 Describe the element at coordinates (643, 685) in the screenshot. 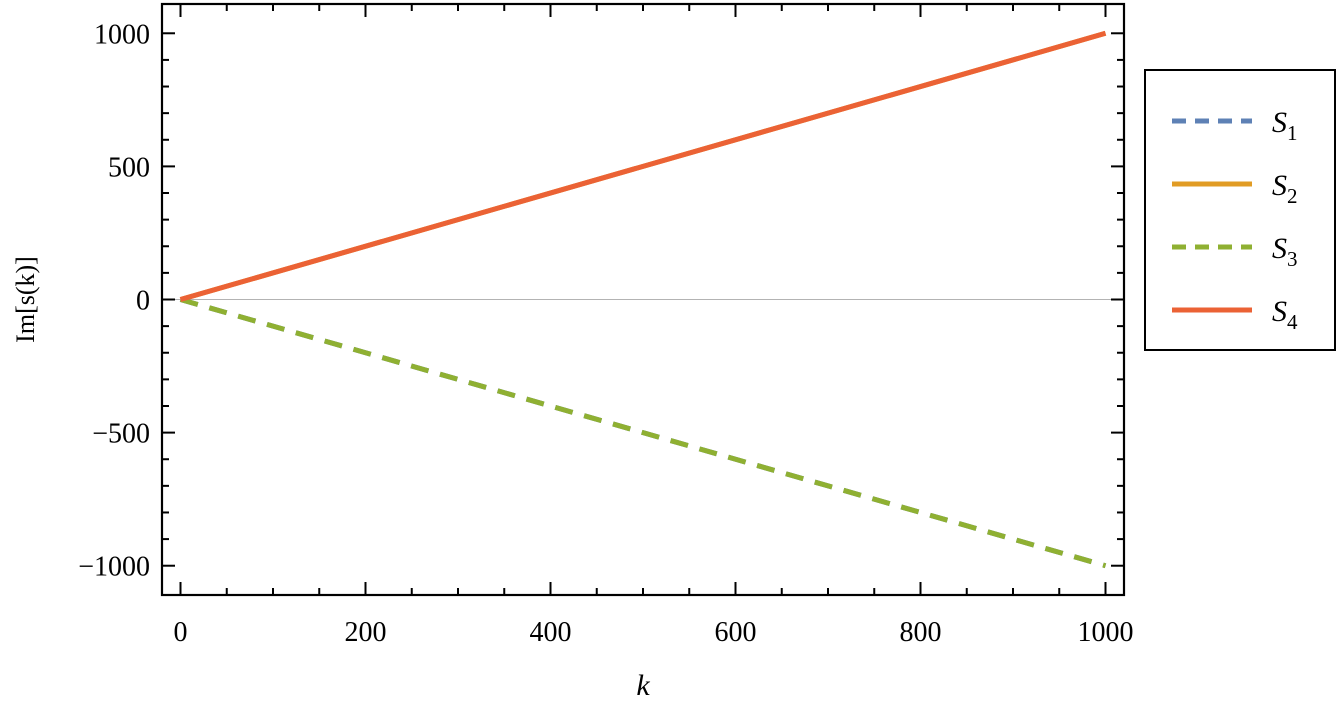

I see `x-axis-label: k` at that location.